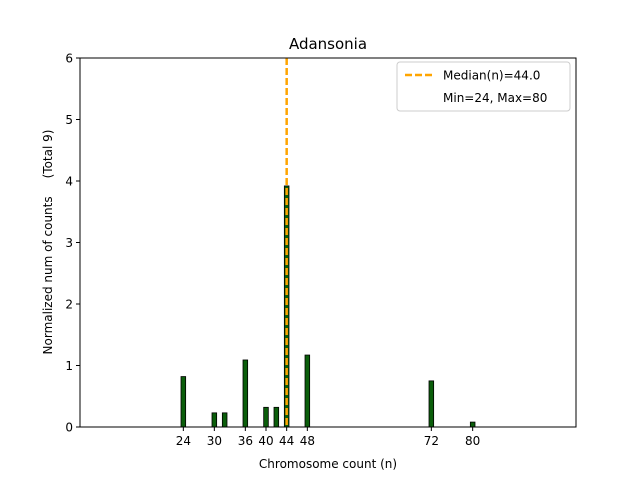 The image size is (640, 480). Describe the element at coordinates (69, 120) in the screenshot. I see `y-tick-label: 5` at that location.